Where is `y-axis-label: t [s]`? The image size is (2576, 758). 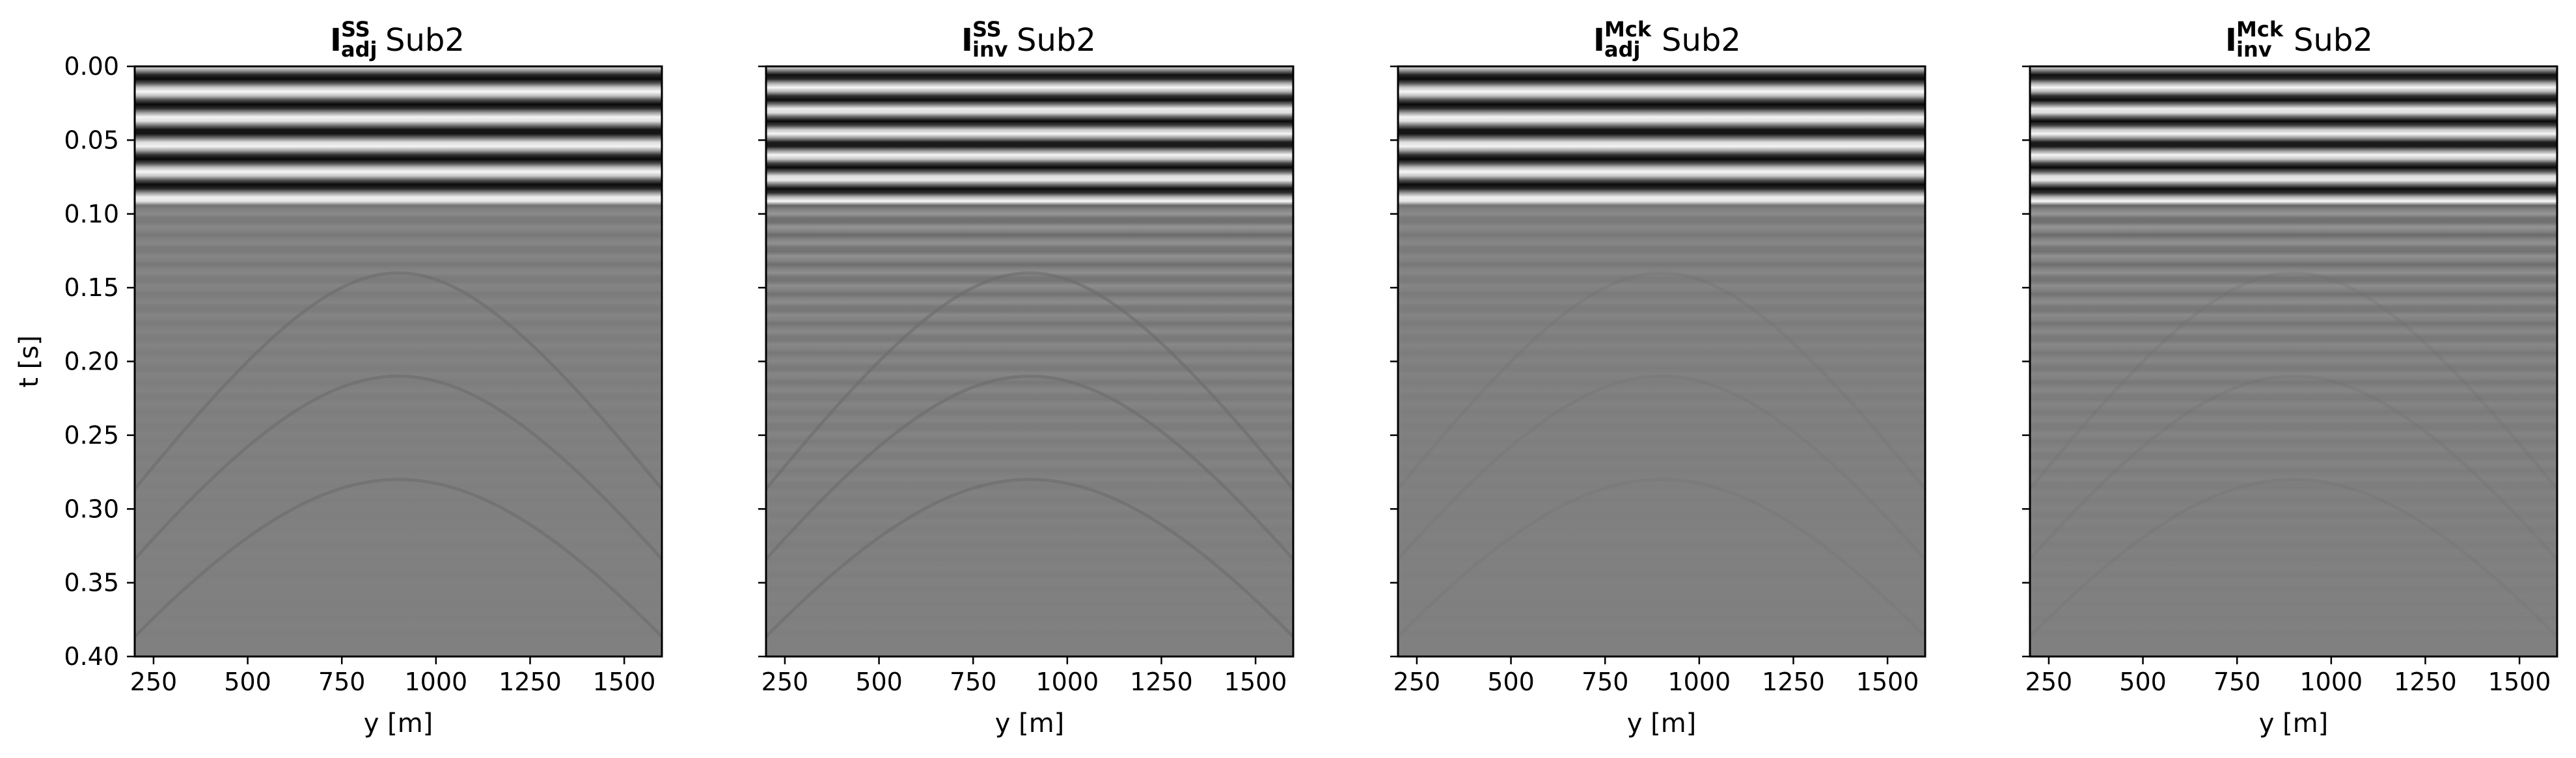
y-axis-label: t [s] is located at coordinates (29, 361).